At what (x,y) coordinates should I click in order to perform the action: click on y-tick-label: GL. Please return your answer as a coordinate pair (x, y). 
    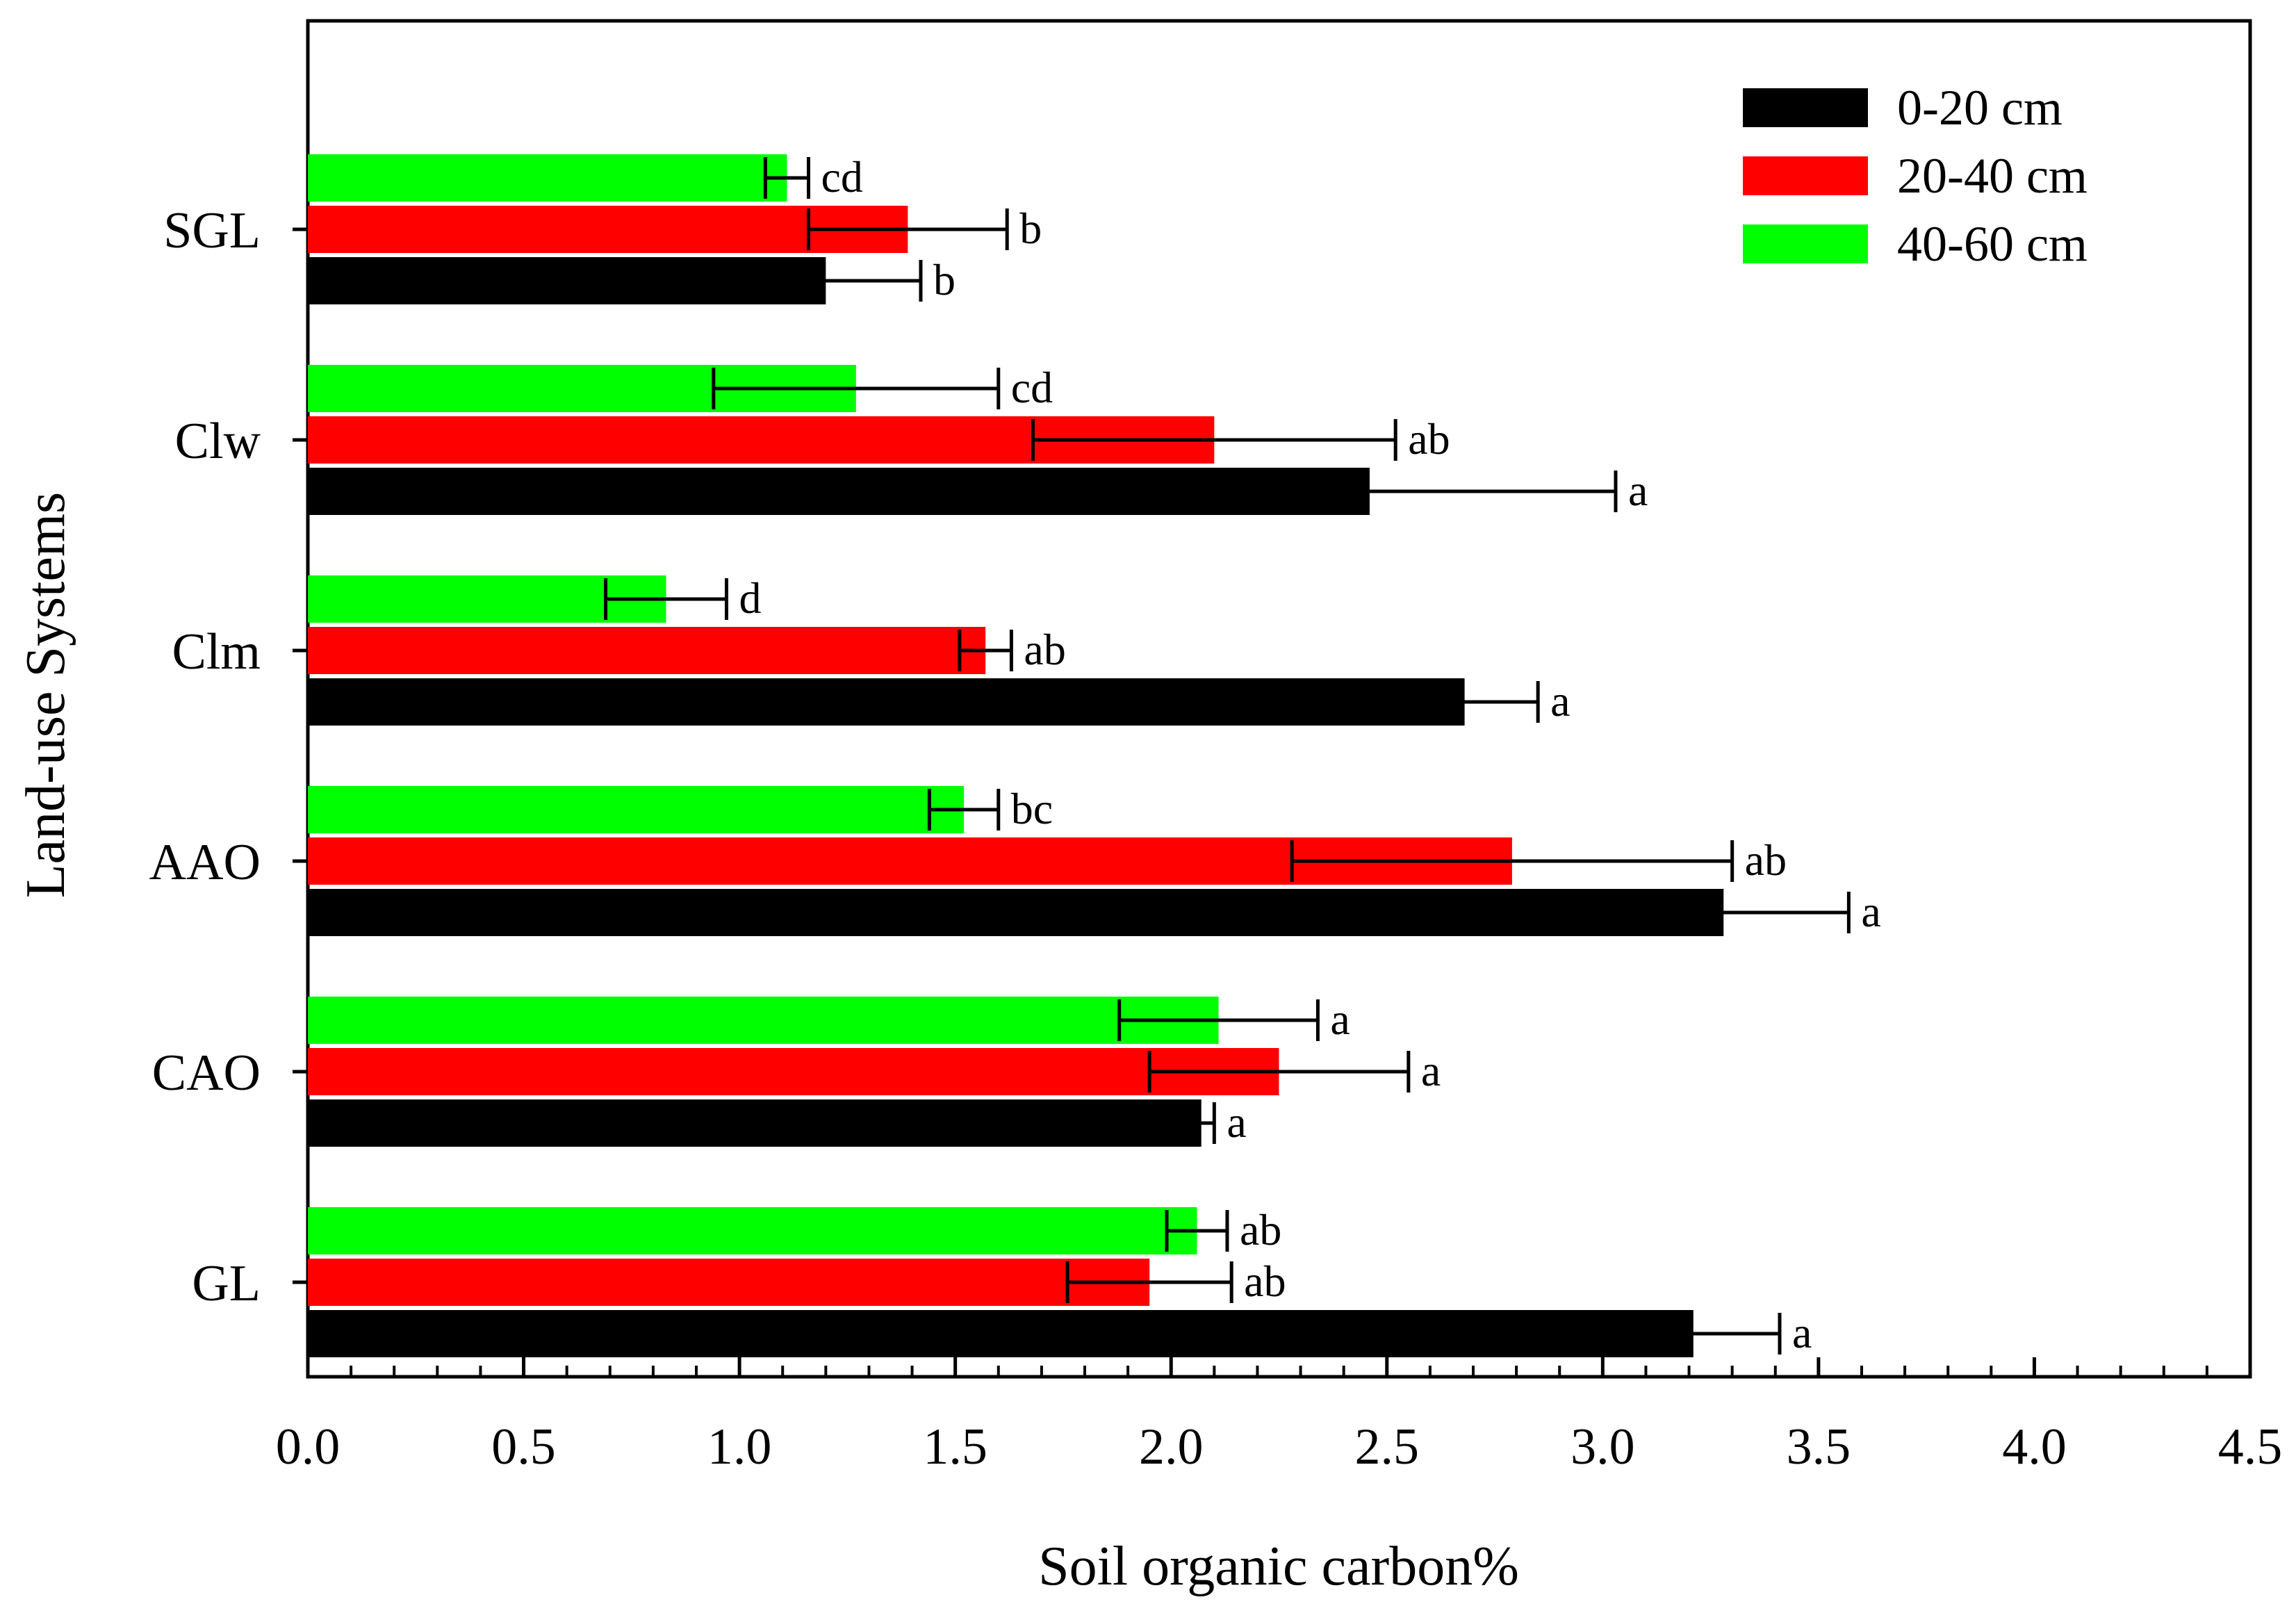
    Looking at the image, I should click on (226, 1283).